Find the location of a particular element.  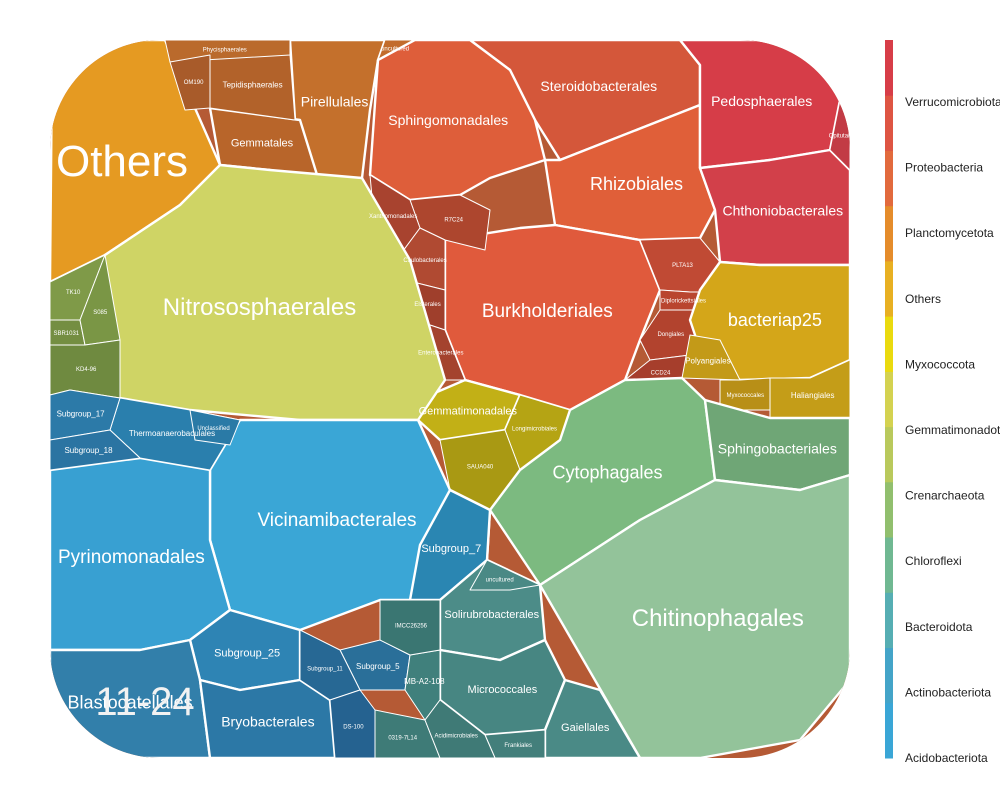

cell-label-plta13-11: PLTA13 is located at coordinates (682, 266).